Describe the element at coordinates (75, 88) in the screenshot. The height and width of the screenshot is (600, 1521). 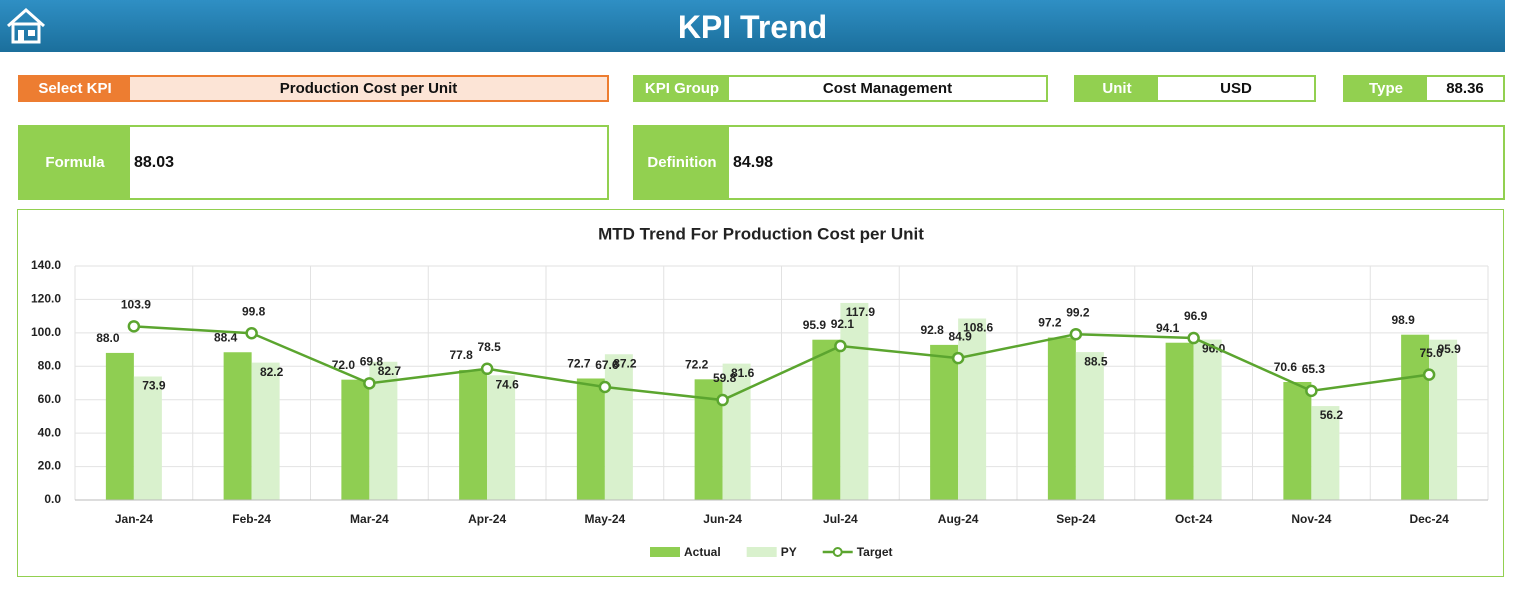
I see `label: Select KPI` at that location.